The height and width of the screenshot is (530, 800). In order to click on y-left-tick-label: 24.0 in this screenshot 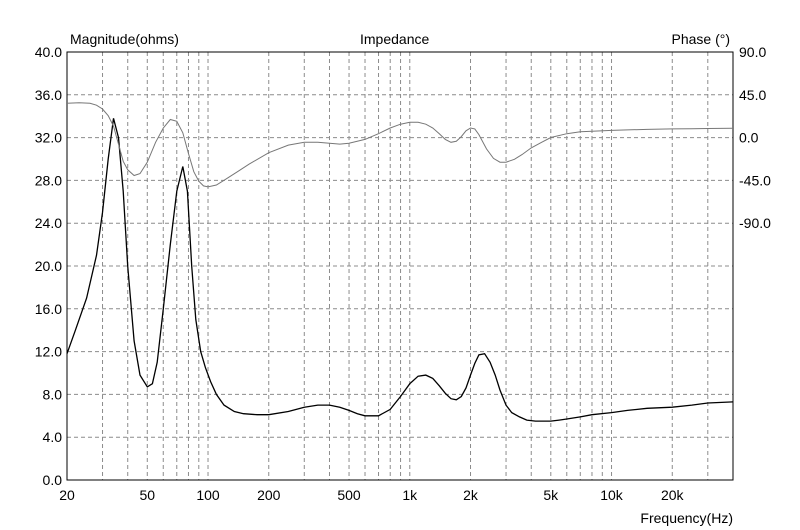, I will do `click(48, 223)`.